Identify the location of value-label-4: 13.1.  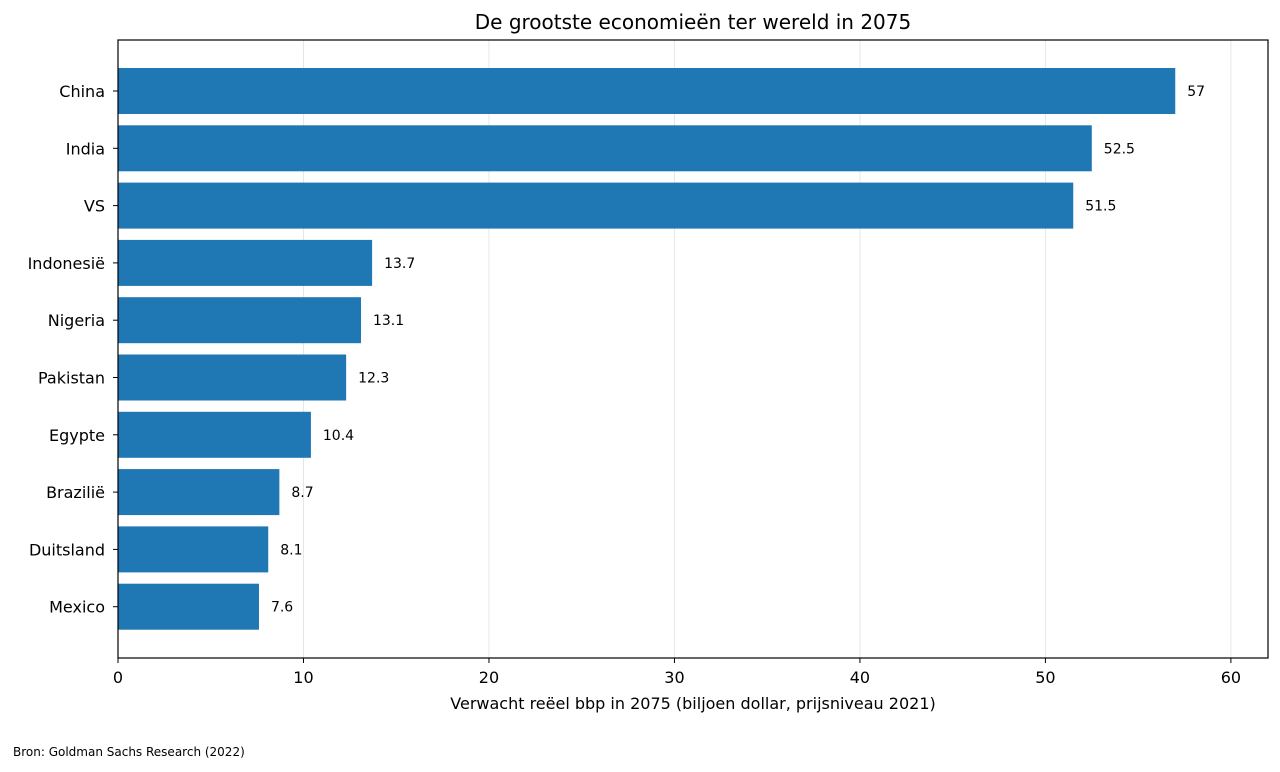
(388, 321).